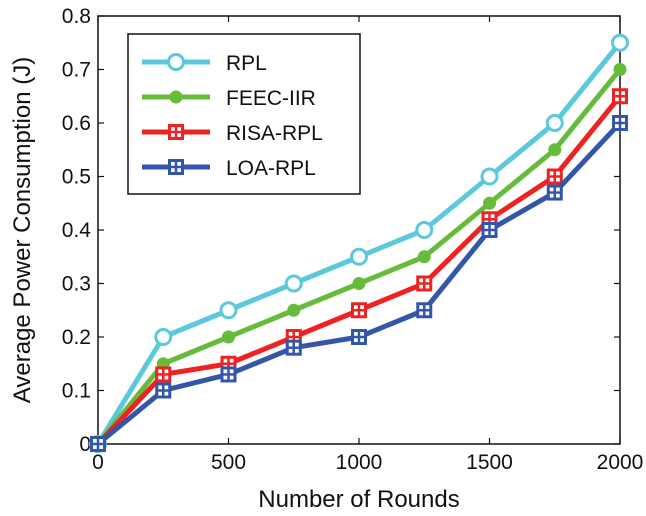  Describe the element at coordinates (98, 462) in the screenshot. I see `x-tick-label: 0` at that location.